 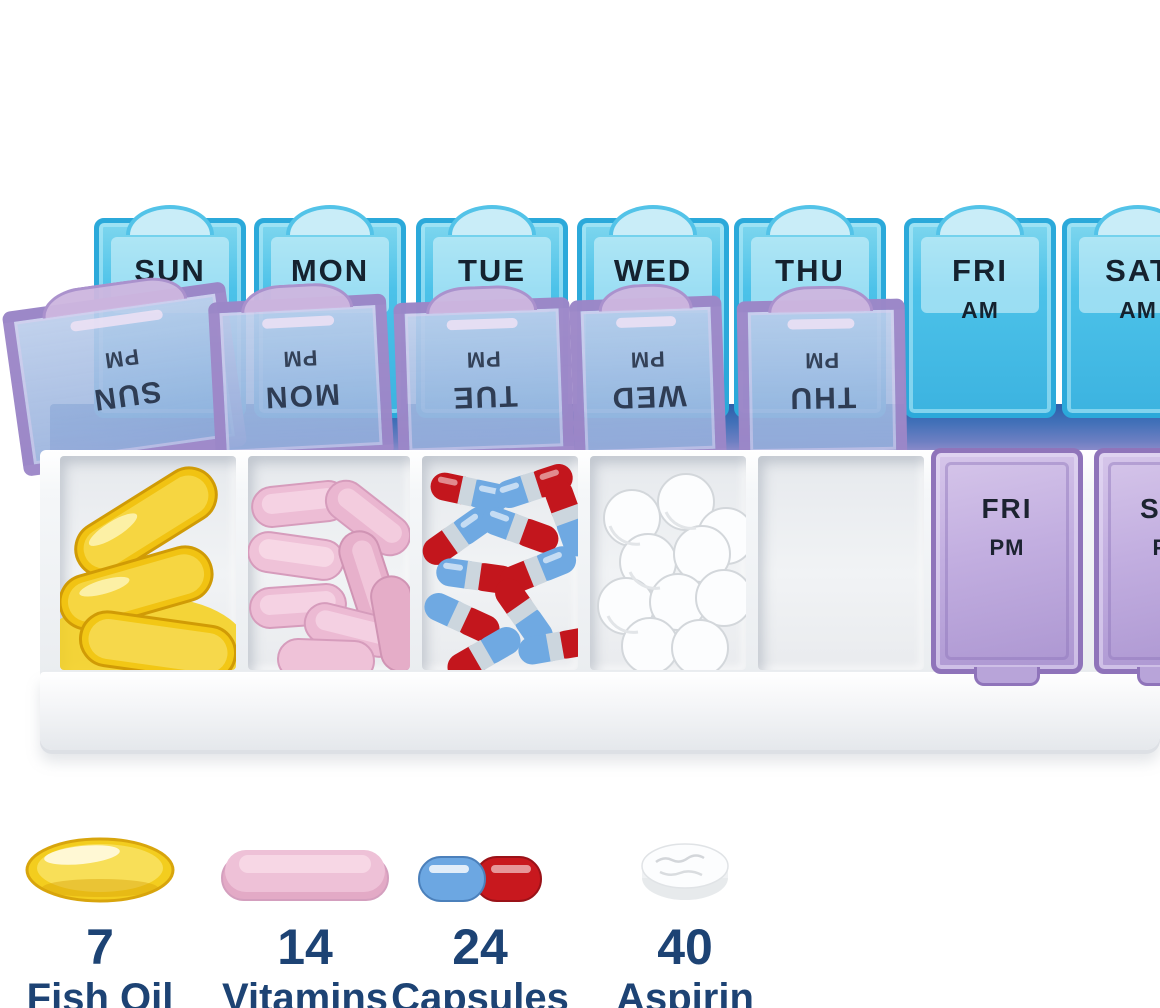 I want to click on pm-open-lid-mon: MON PM, so click(x=301, y=373).